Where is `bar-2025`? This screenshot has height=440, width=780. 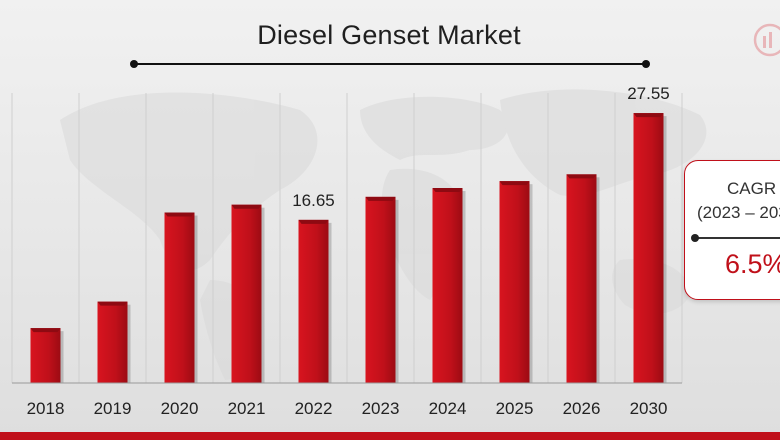 bar-2025 is located at coordinates (516, 282).